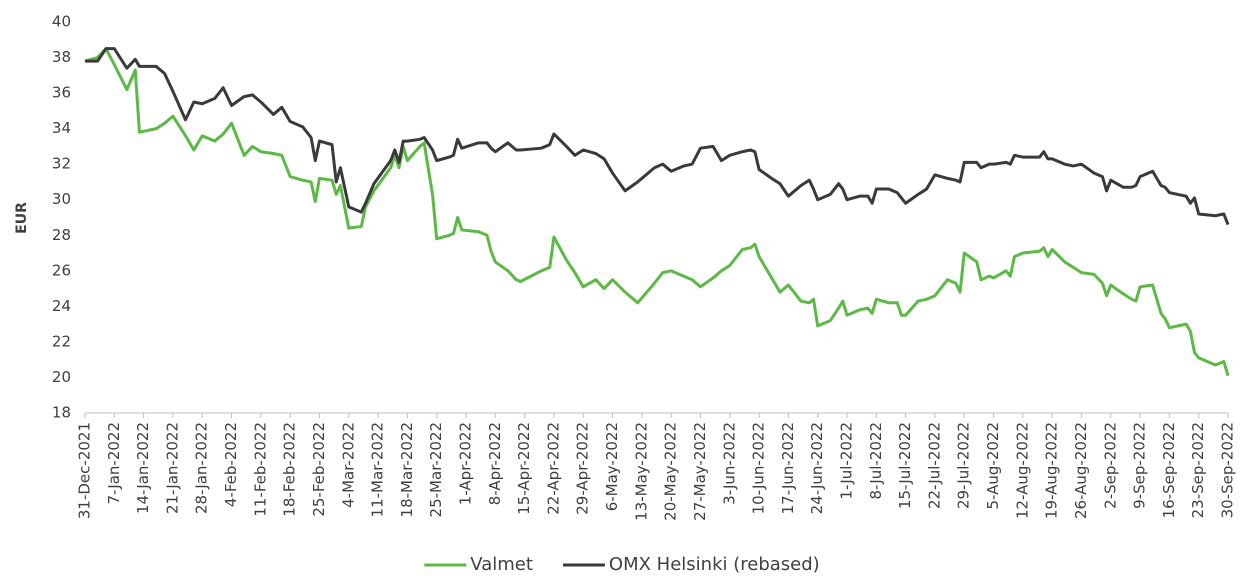 This screenshot has height=580, width=1244. I want to click on legend-label: OMX Helsinki (rebased), so click(714, 564).